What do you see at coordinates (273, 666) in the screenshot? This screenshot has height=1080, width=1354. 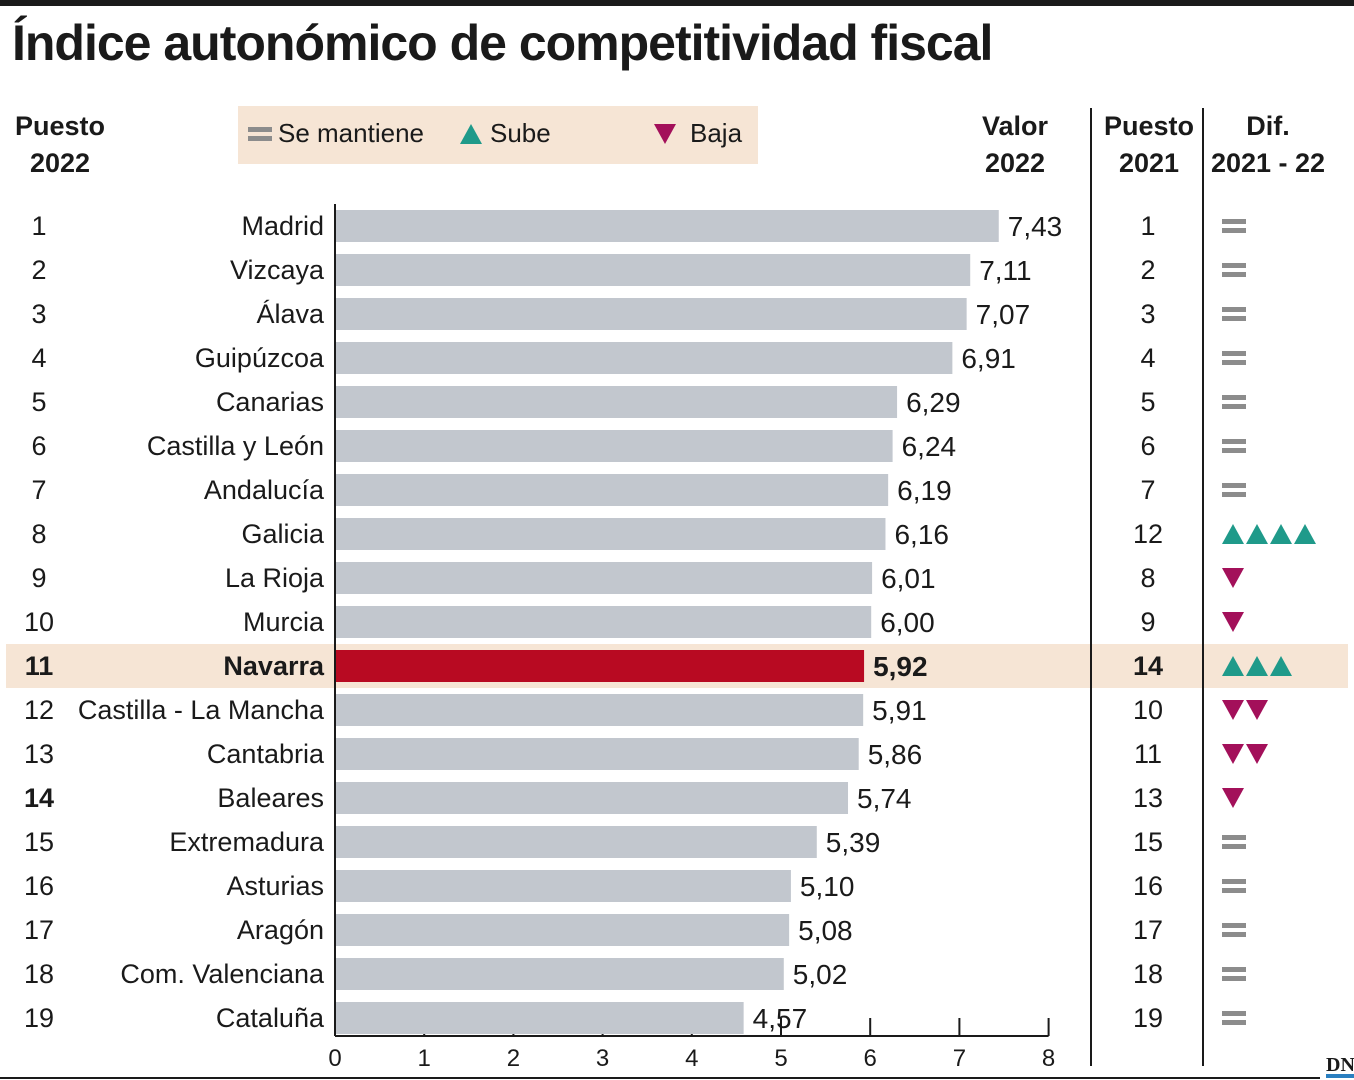 I see `region-label: Navarra` at bounding box center [273, 666].